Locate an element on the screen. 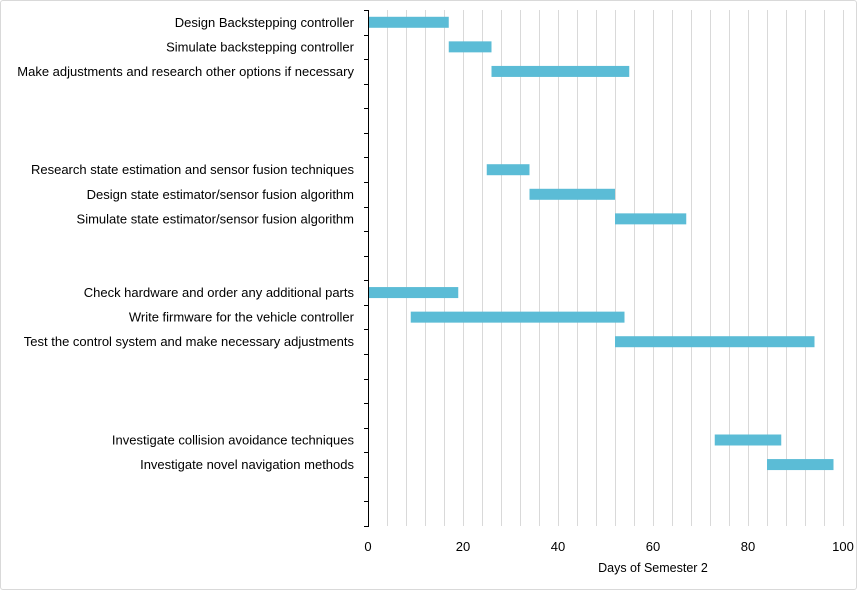  x-tick-label: 80 is located at coordinates (748, 546).